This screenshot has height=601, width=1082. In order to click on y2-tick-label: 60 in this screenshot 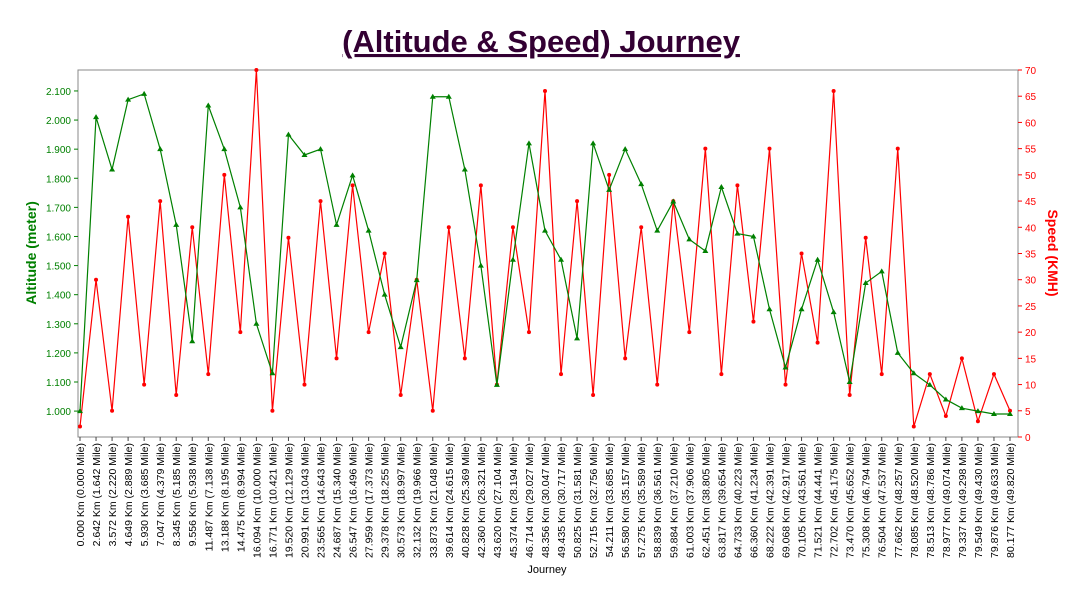, I will do `click(1031, 123)`.